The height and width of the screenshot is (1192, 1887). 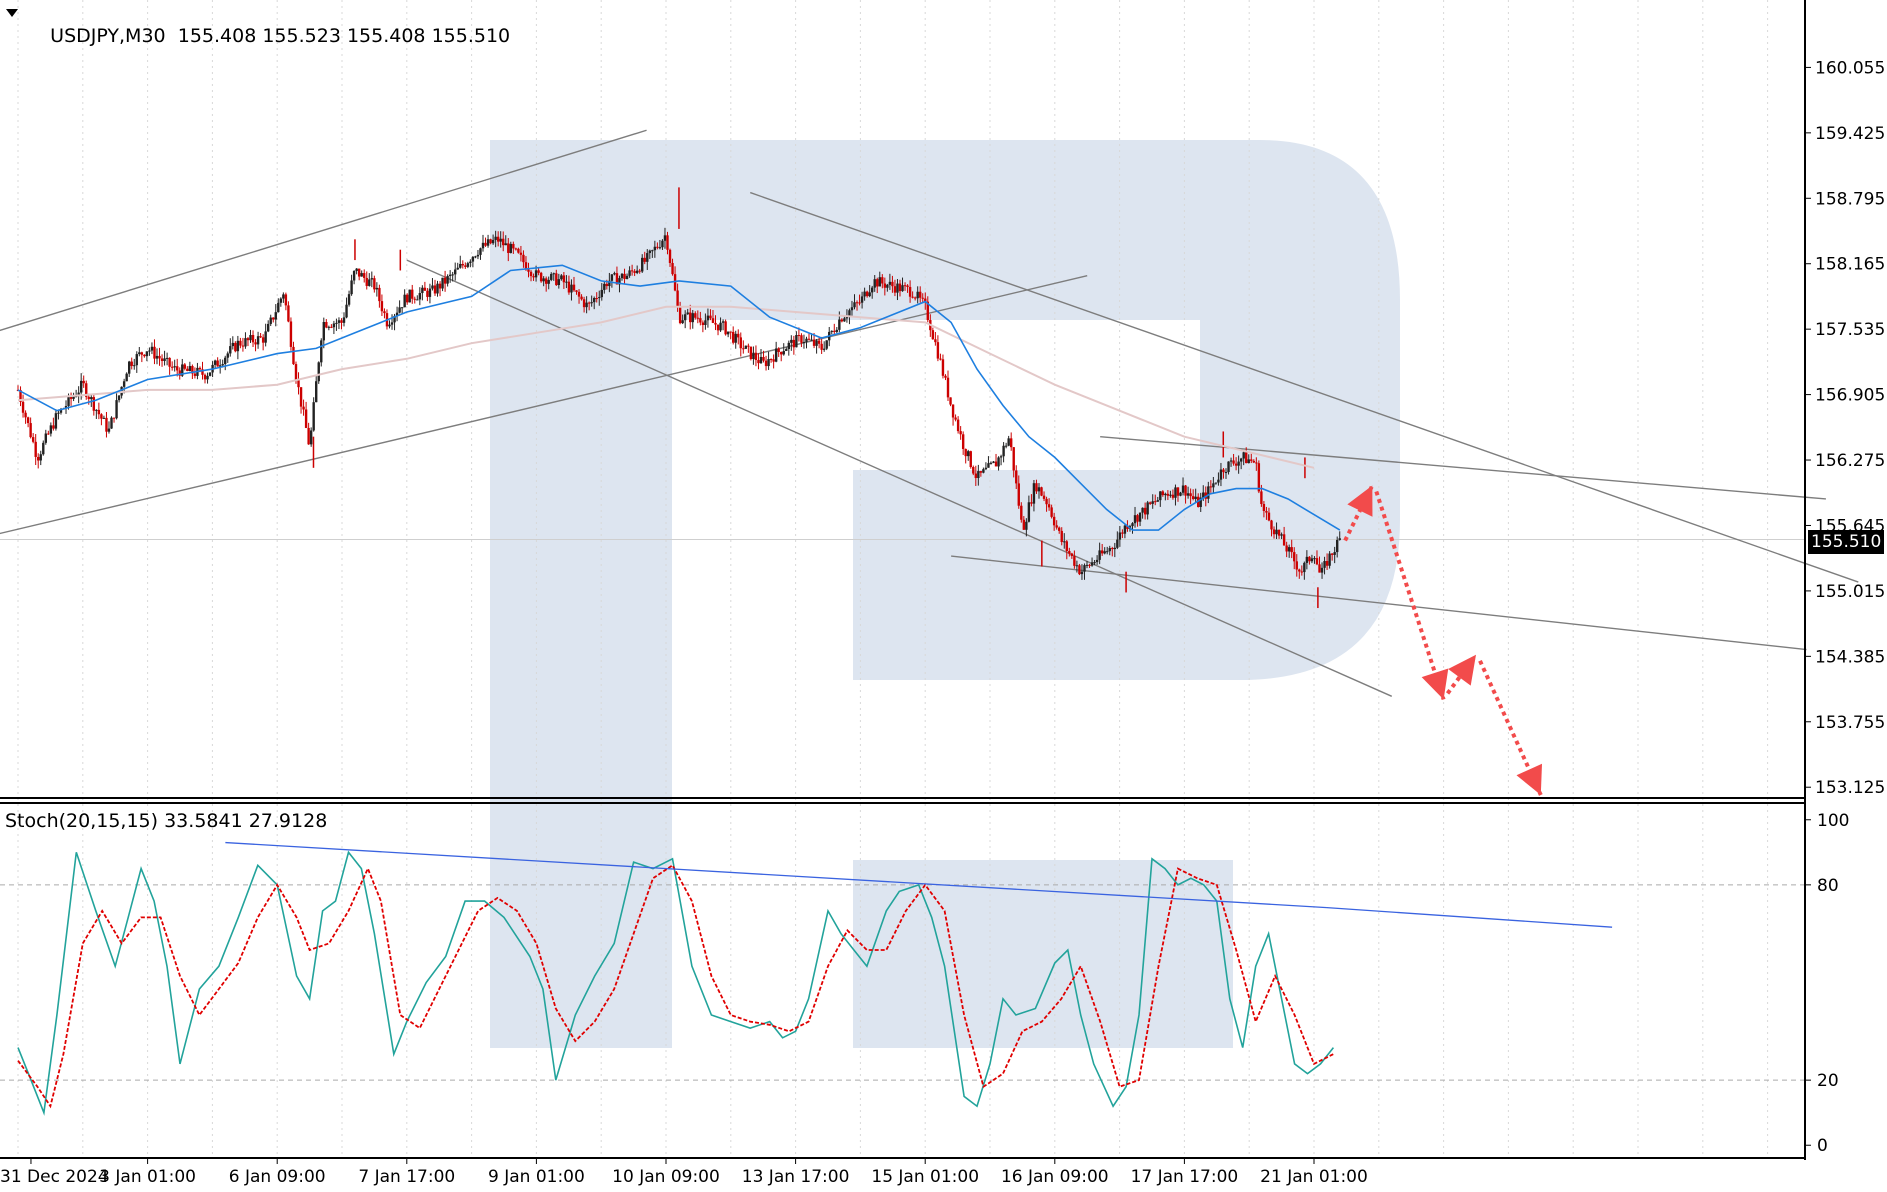 What do you see at coordinates (12, 13) in the screenshot?
I see `dropdown-icon` at bounding box center [12, 13].